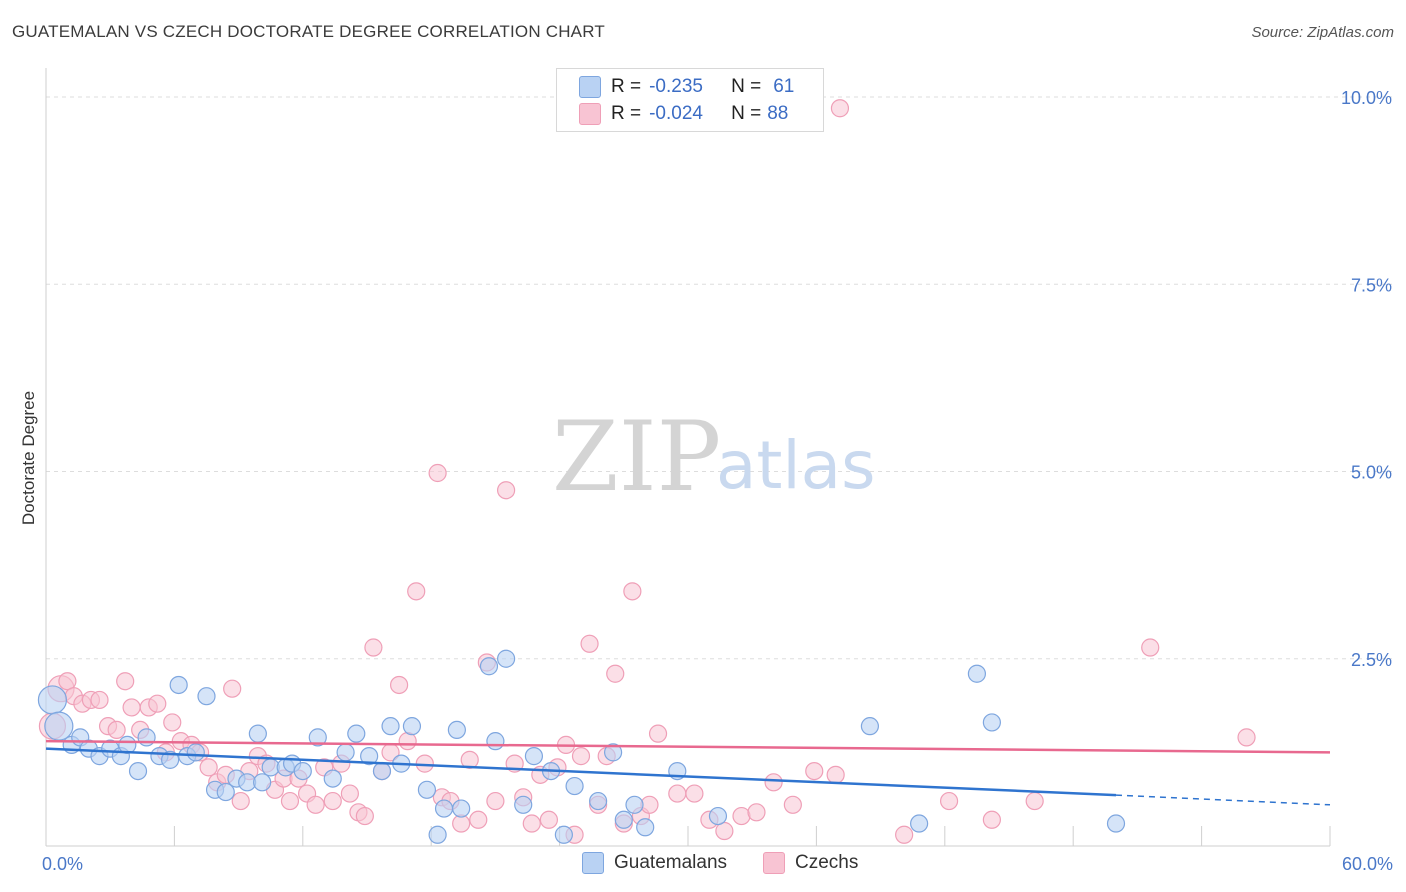 Image resolution: width=1406 pixels, height=892 pixels. Describe the element at coordinates (671, 862) in the screenshot. I see `legend-label-guatemalans: Guatemalans` at that location.